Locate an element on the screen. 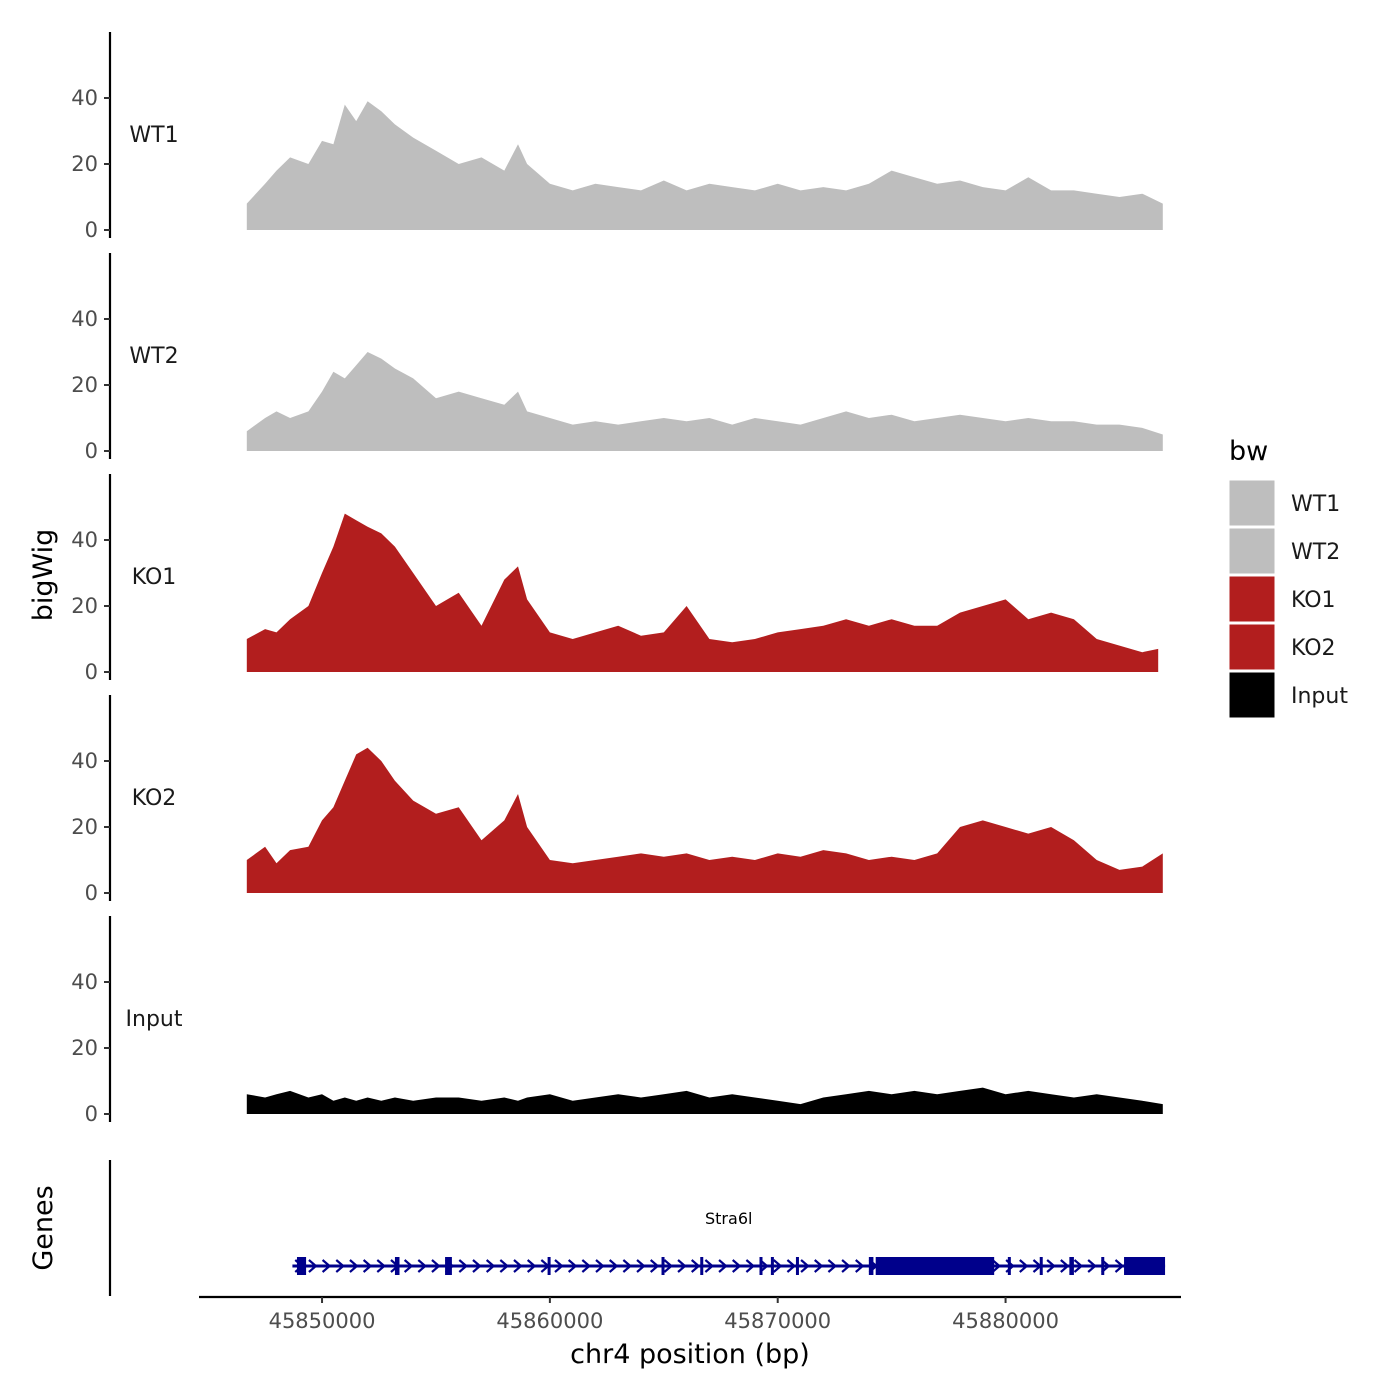 Image resolution: width=1400 pixels, height=1400 pixels. legend-label: Input is located at coordinates (1319, 696).